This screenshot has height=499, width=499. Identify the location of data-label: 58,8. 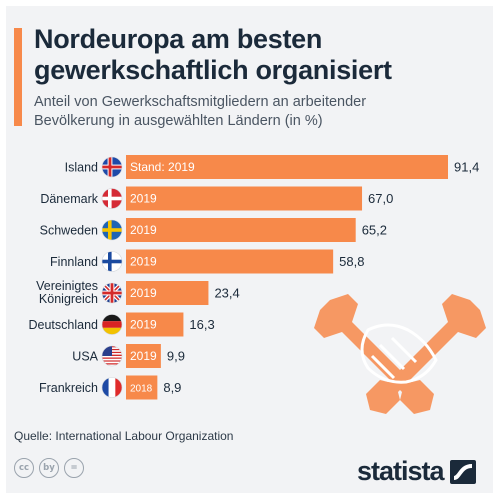
(351, 261).